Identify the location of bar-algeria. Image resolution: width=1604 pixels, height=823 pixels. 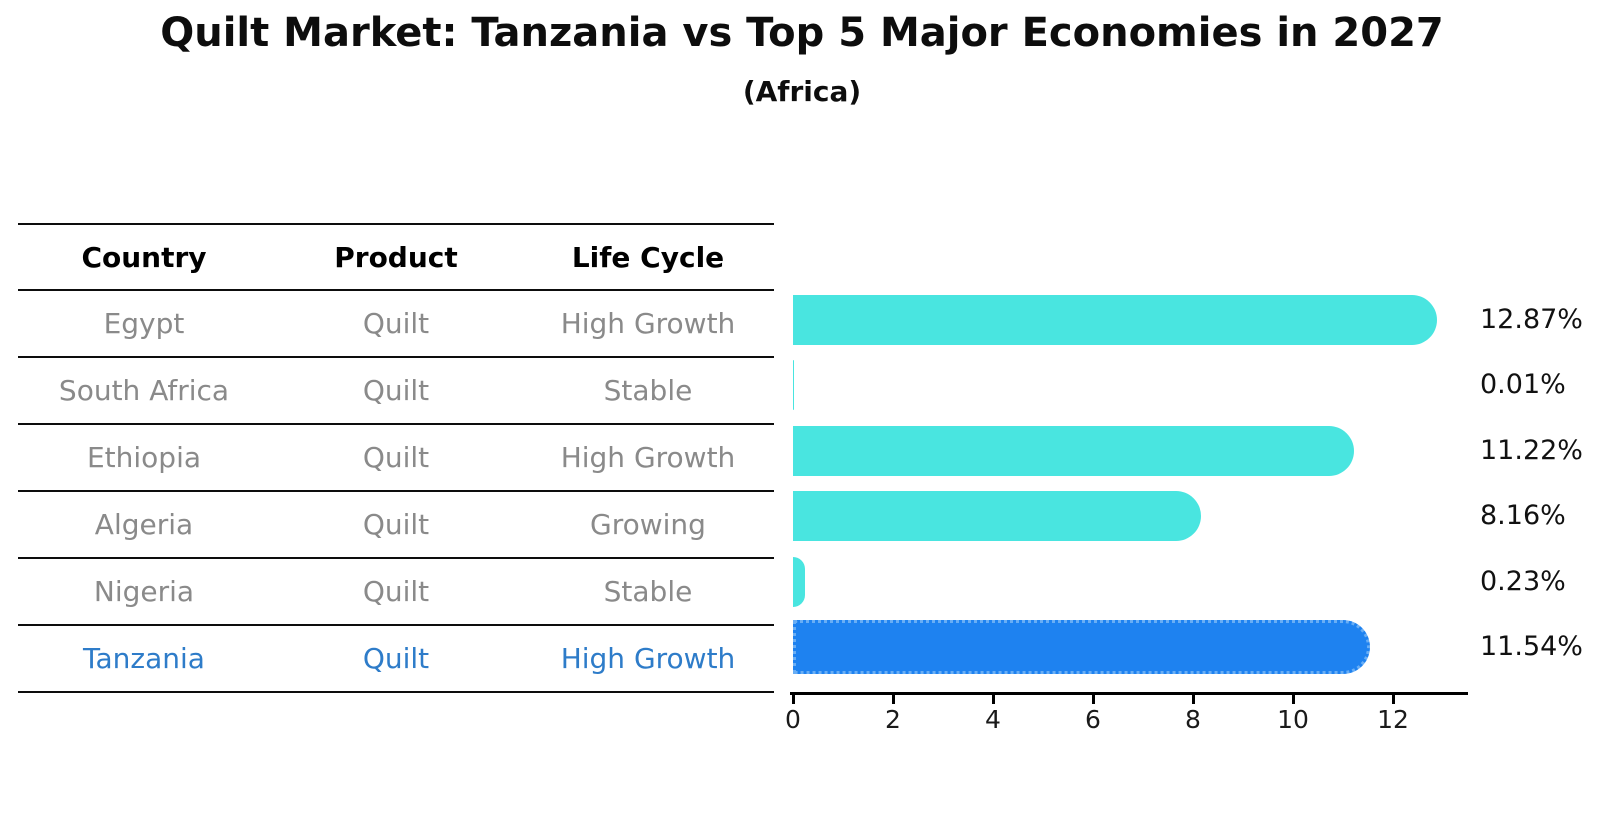
(997, 516).